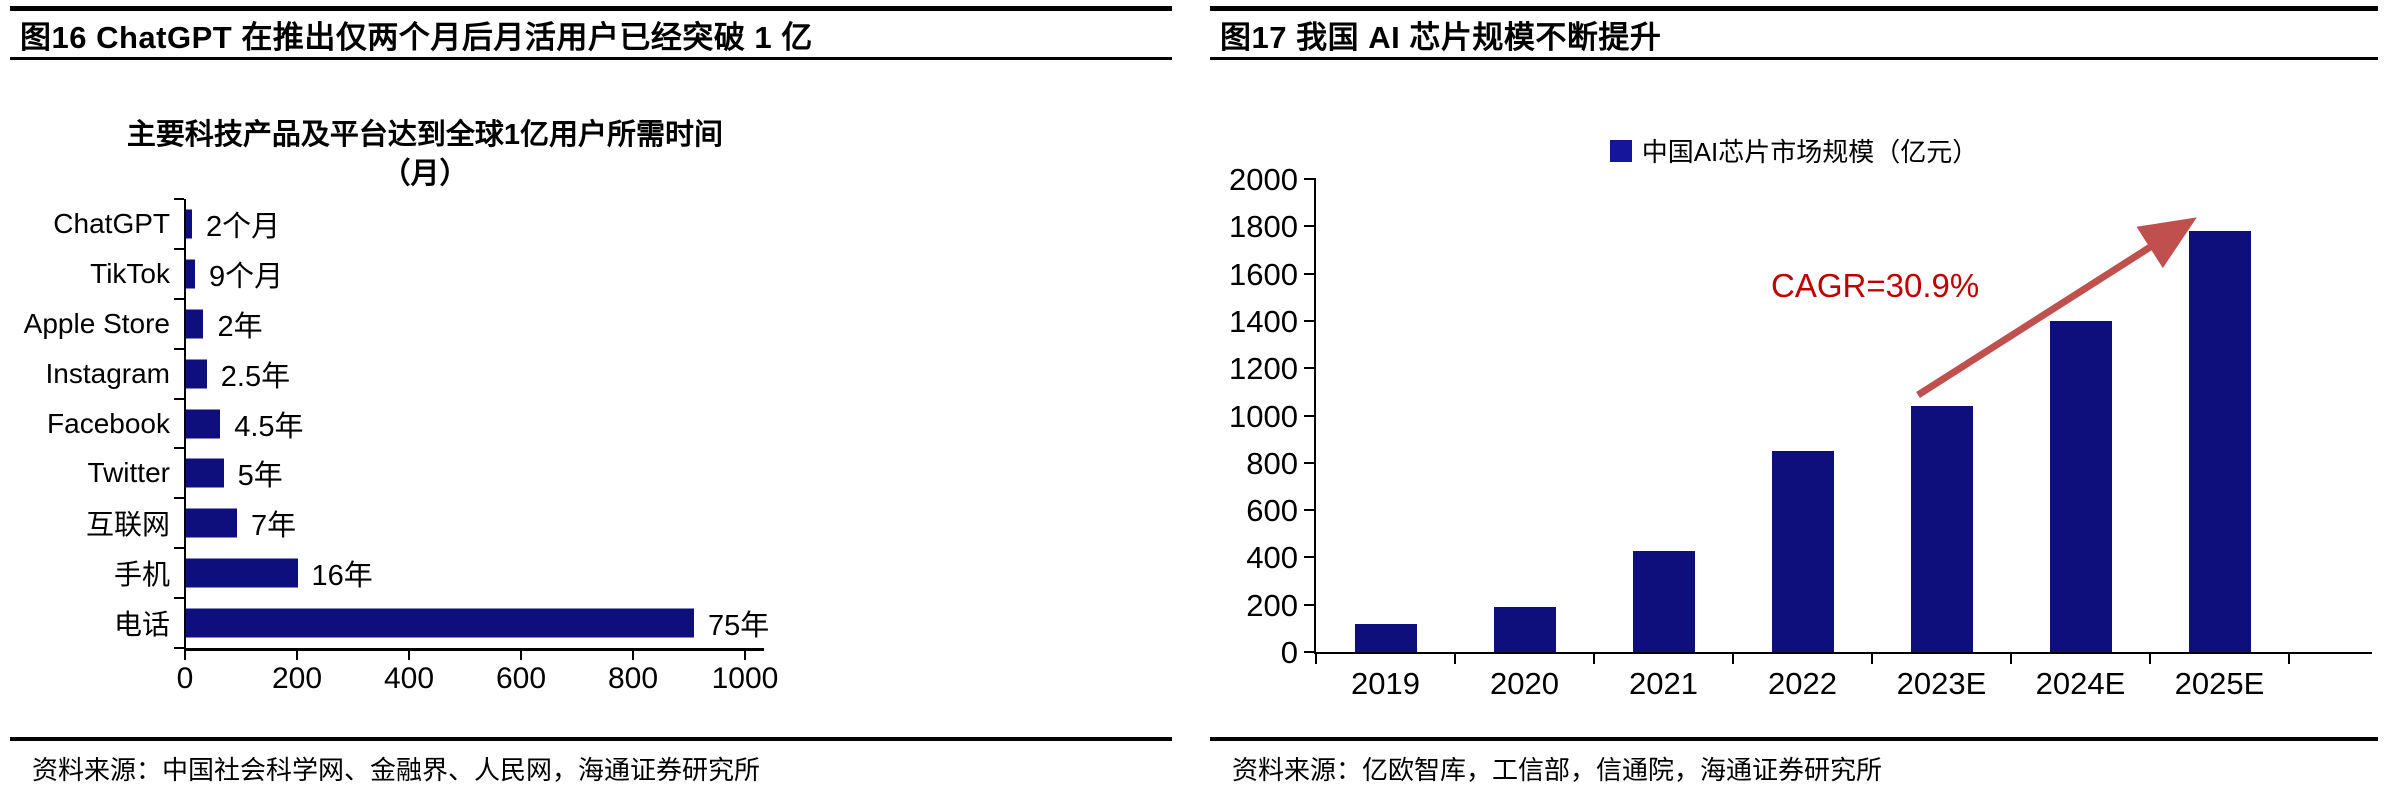 The height and width of the screenshot is (796, 2386). I want to click on category-label: Facebook, so click(108, 423).